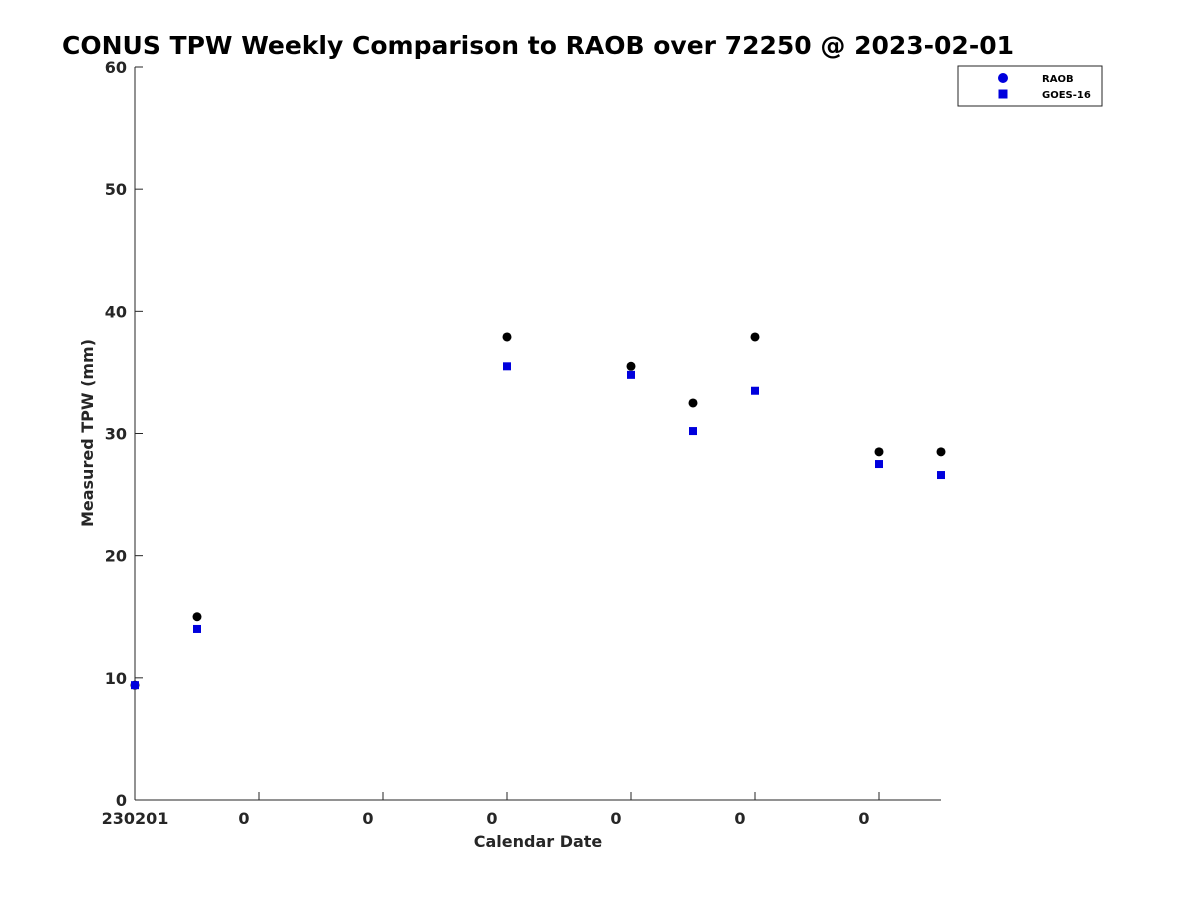 This screenshot has height=900, width=1200. I want to click on y-axis-ticks: 0 10 20 30 40 50 60, so click(124, 434).